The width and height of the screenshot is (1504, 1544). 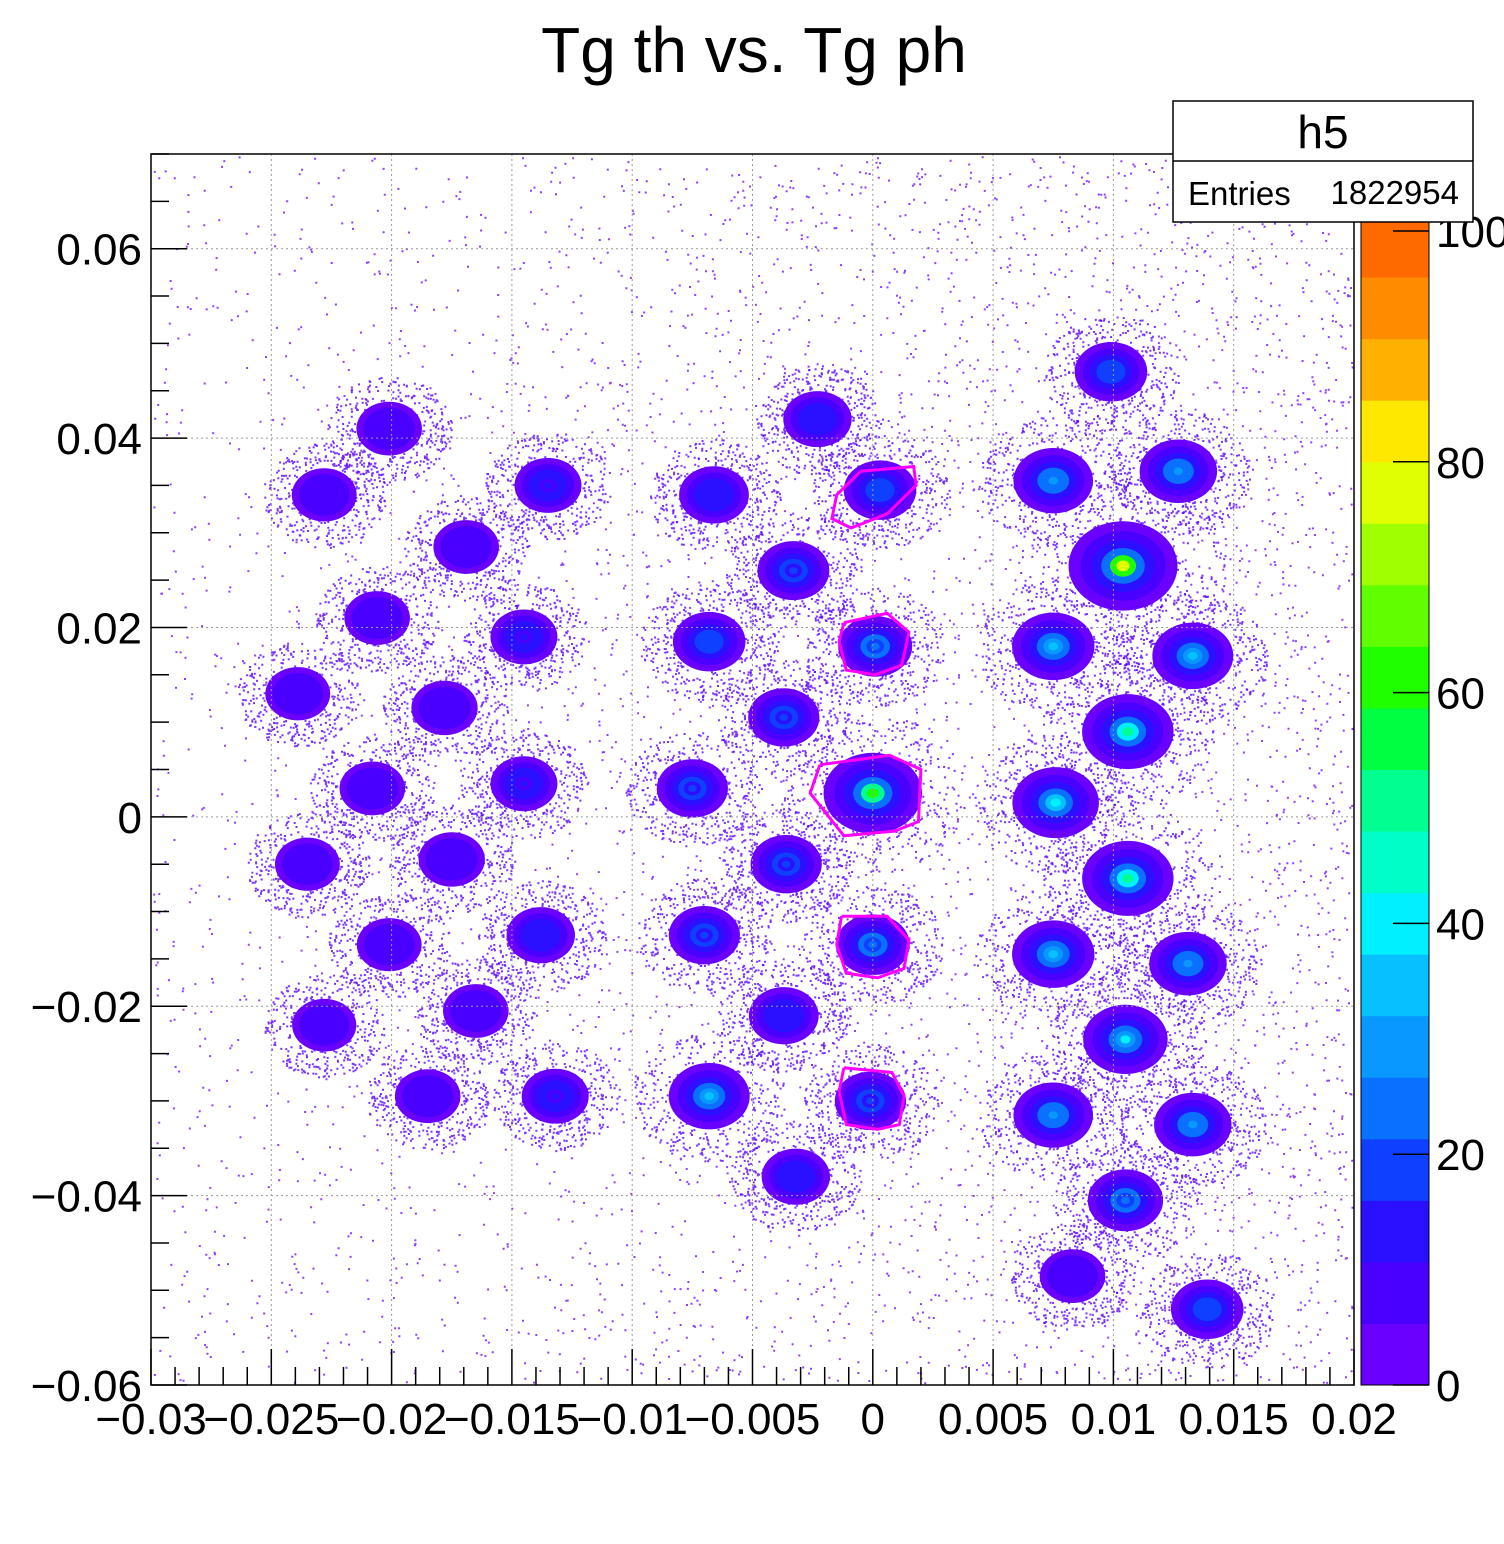 What do you see at coordinates (150, 1419) in the screenshot?
I see `x-tick-label: −0.03` at bounding box center [150, 1419].